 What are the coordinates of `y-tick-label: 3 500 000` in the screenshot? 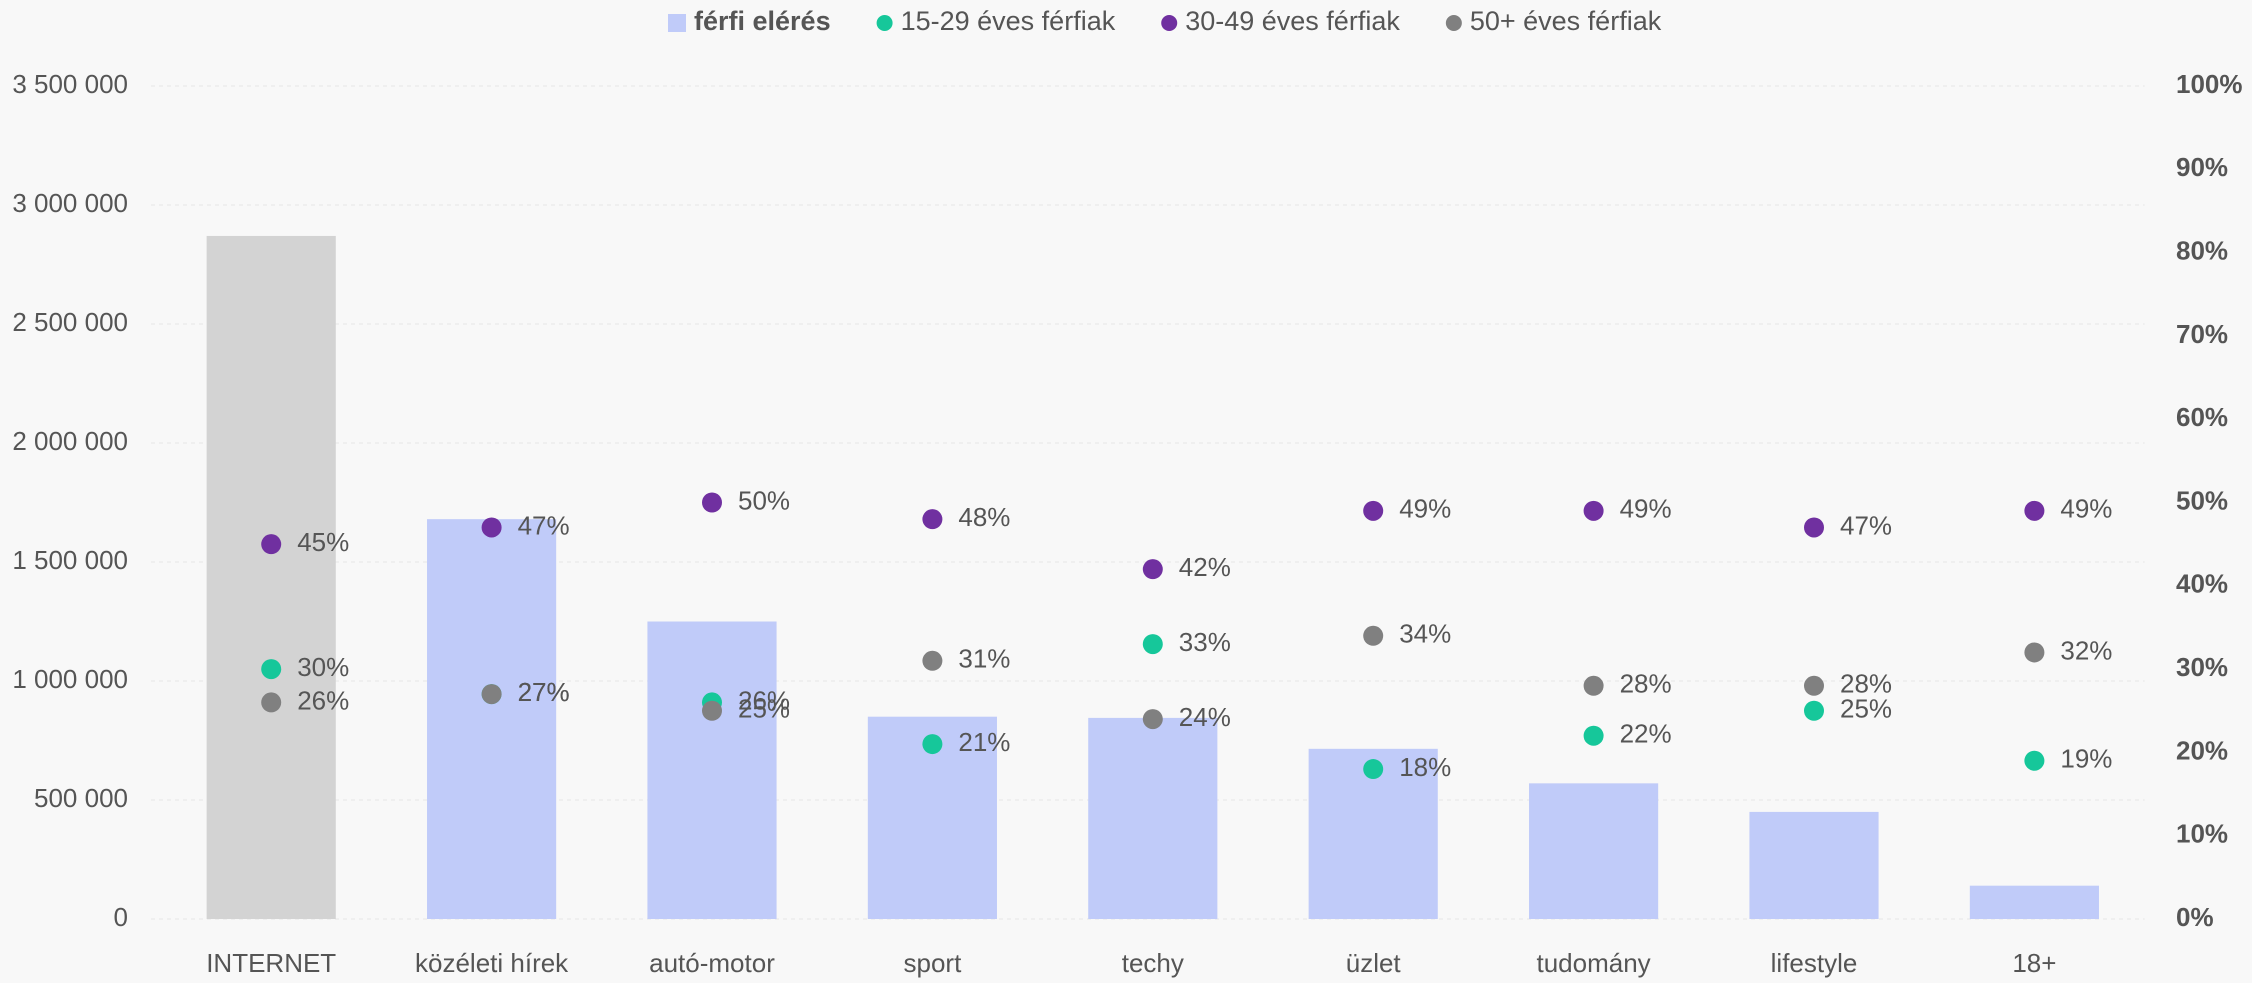 It's located at (70, 84).